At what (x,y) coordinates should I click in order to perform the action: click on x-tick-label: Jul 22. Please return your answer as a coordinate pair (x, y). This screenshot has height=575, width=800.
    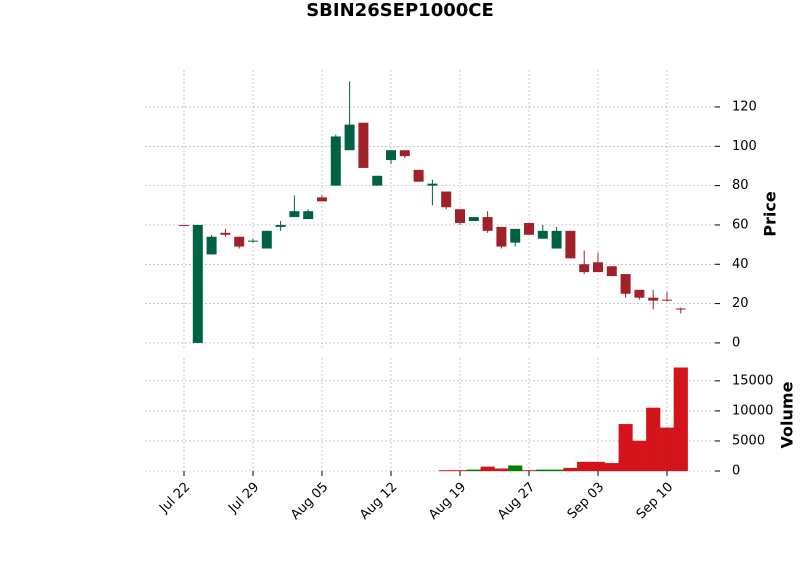
    Looking at the image, I should click on (174, 498).